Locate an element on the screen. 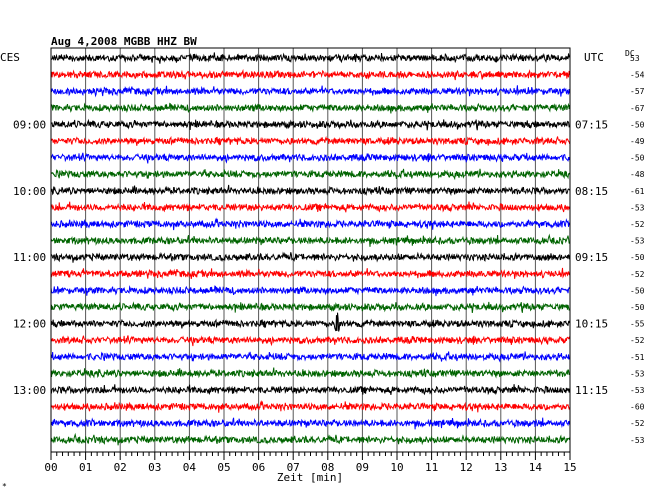 Image resolution: width=650 pixels, height=494 pixels. right-time-label: 10:15 is located at coordinates (591, 324).